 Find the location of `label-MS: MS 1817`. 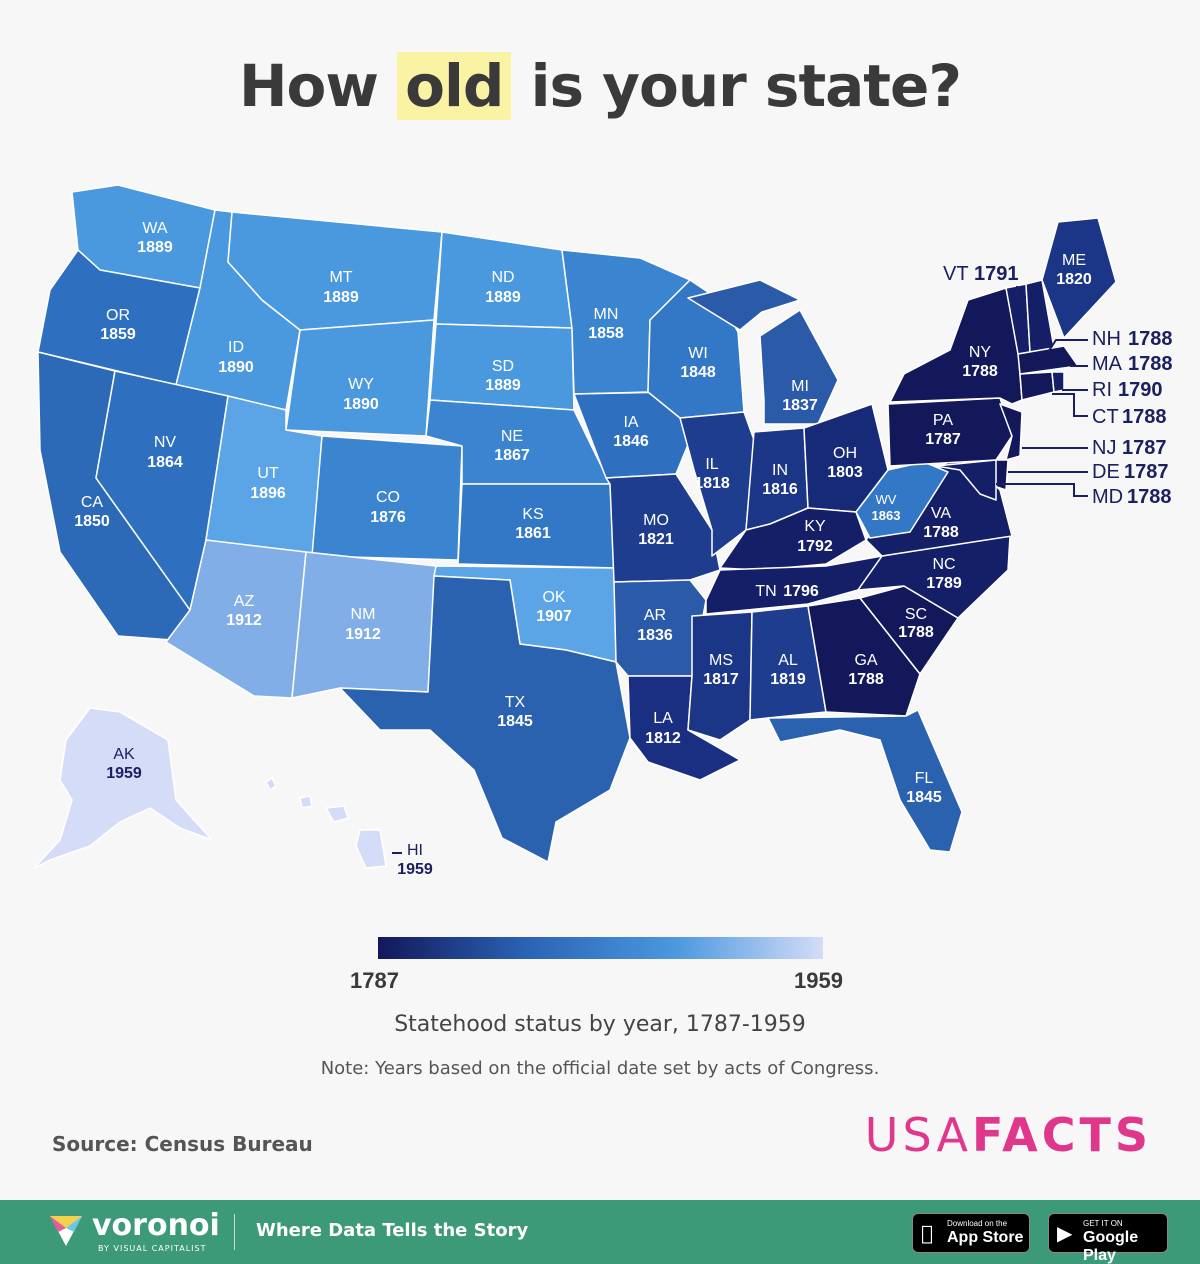

label-MS: MS 1817 is located at coordinates (721, 670).